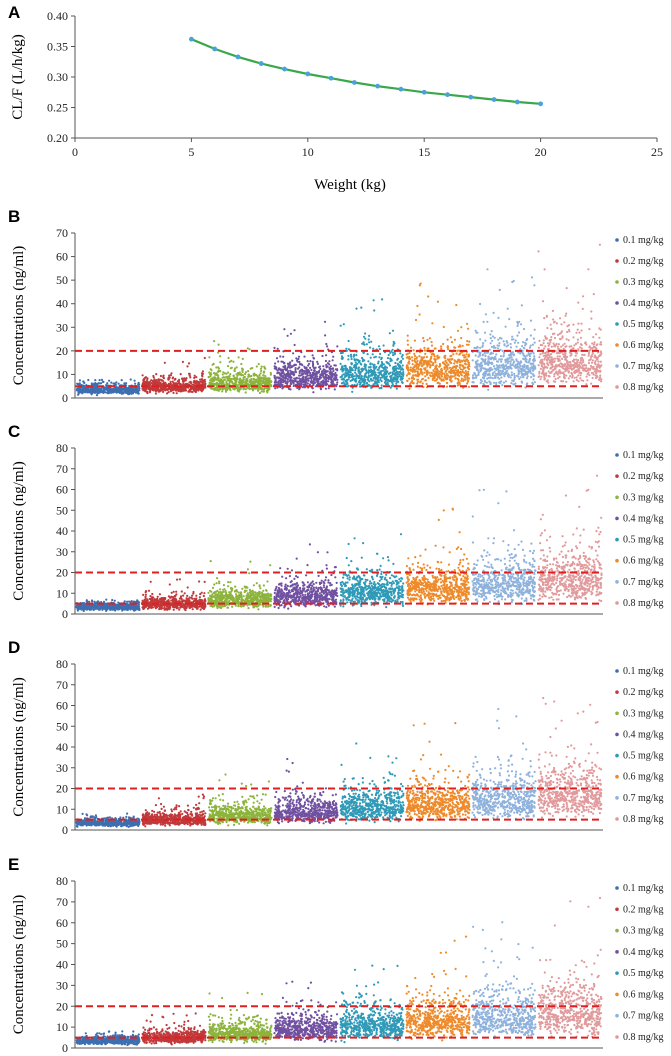  Describe the element at coordinates (261, 63) in the screenshot. I see `cl-data-point` at that location.